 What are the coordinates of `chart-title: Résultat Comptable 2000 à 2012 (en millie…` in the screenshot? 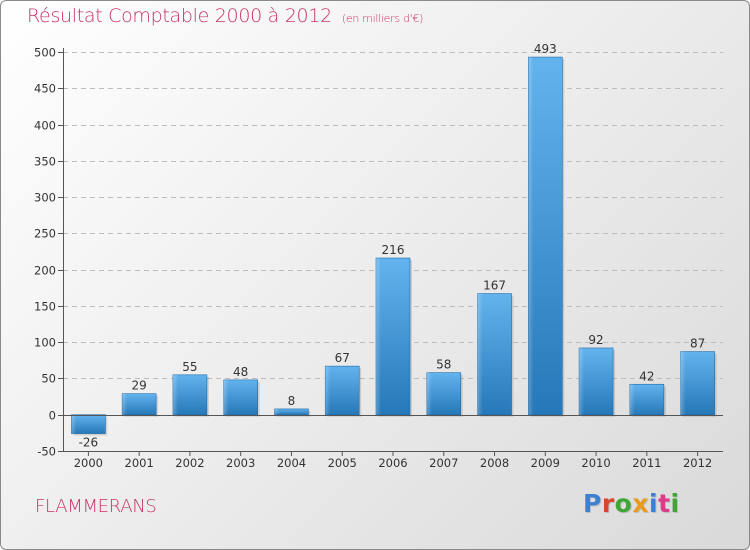 It's located at (225, 16).